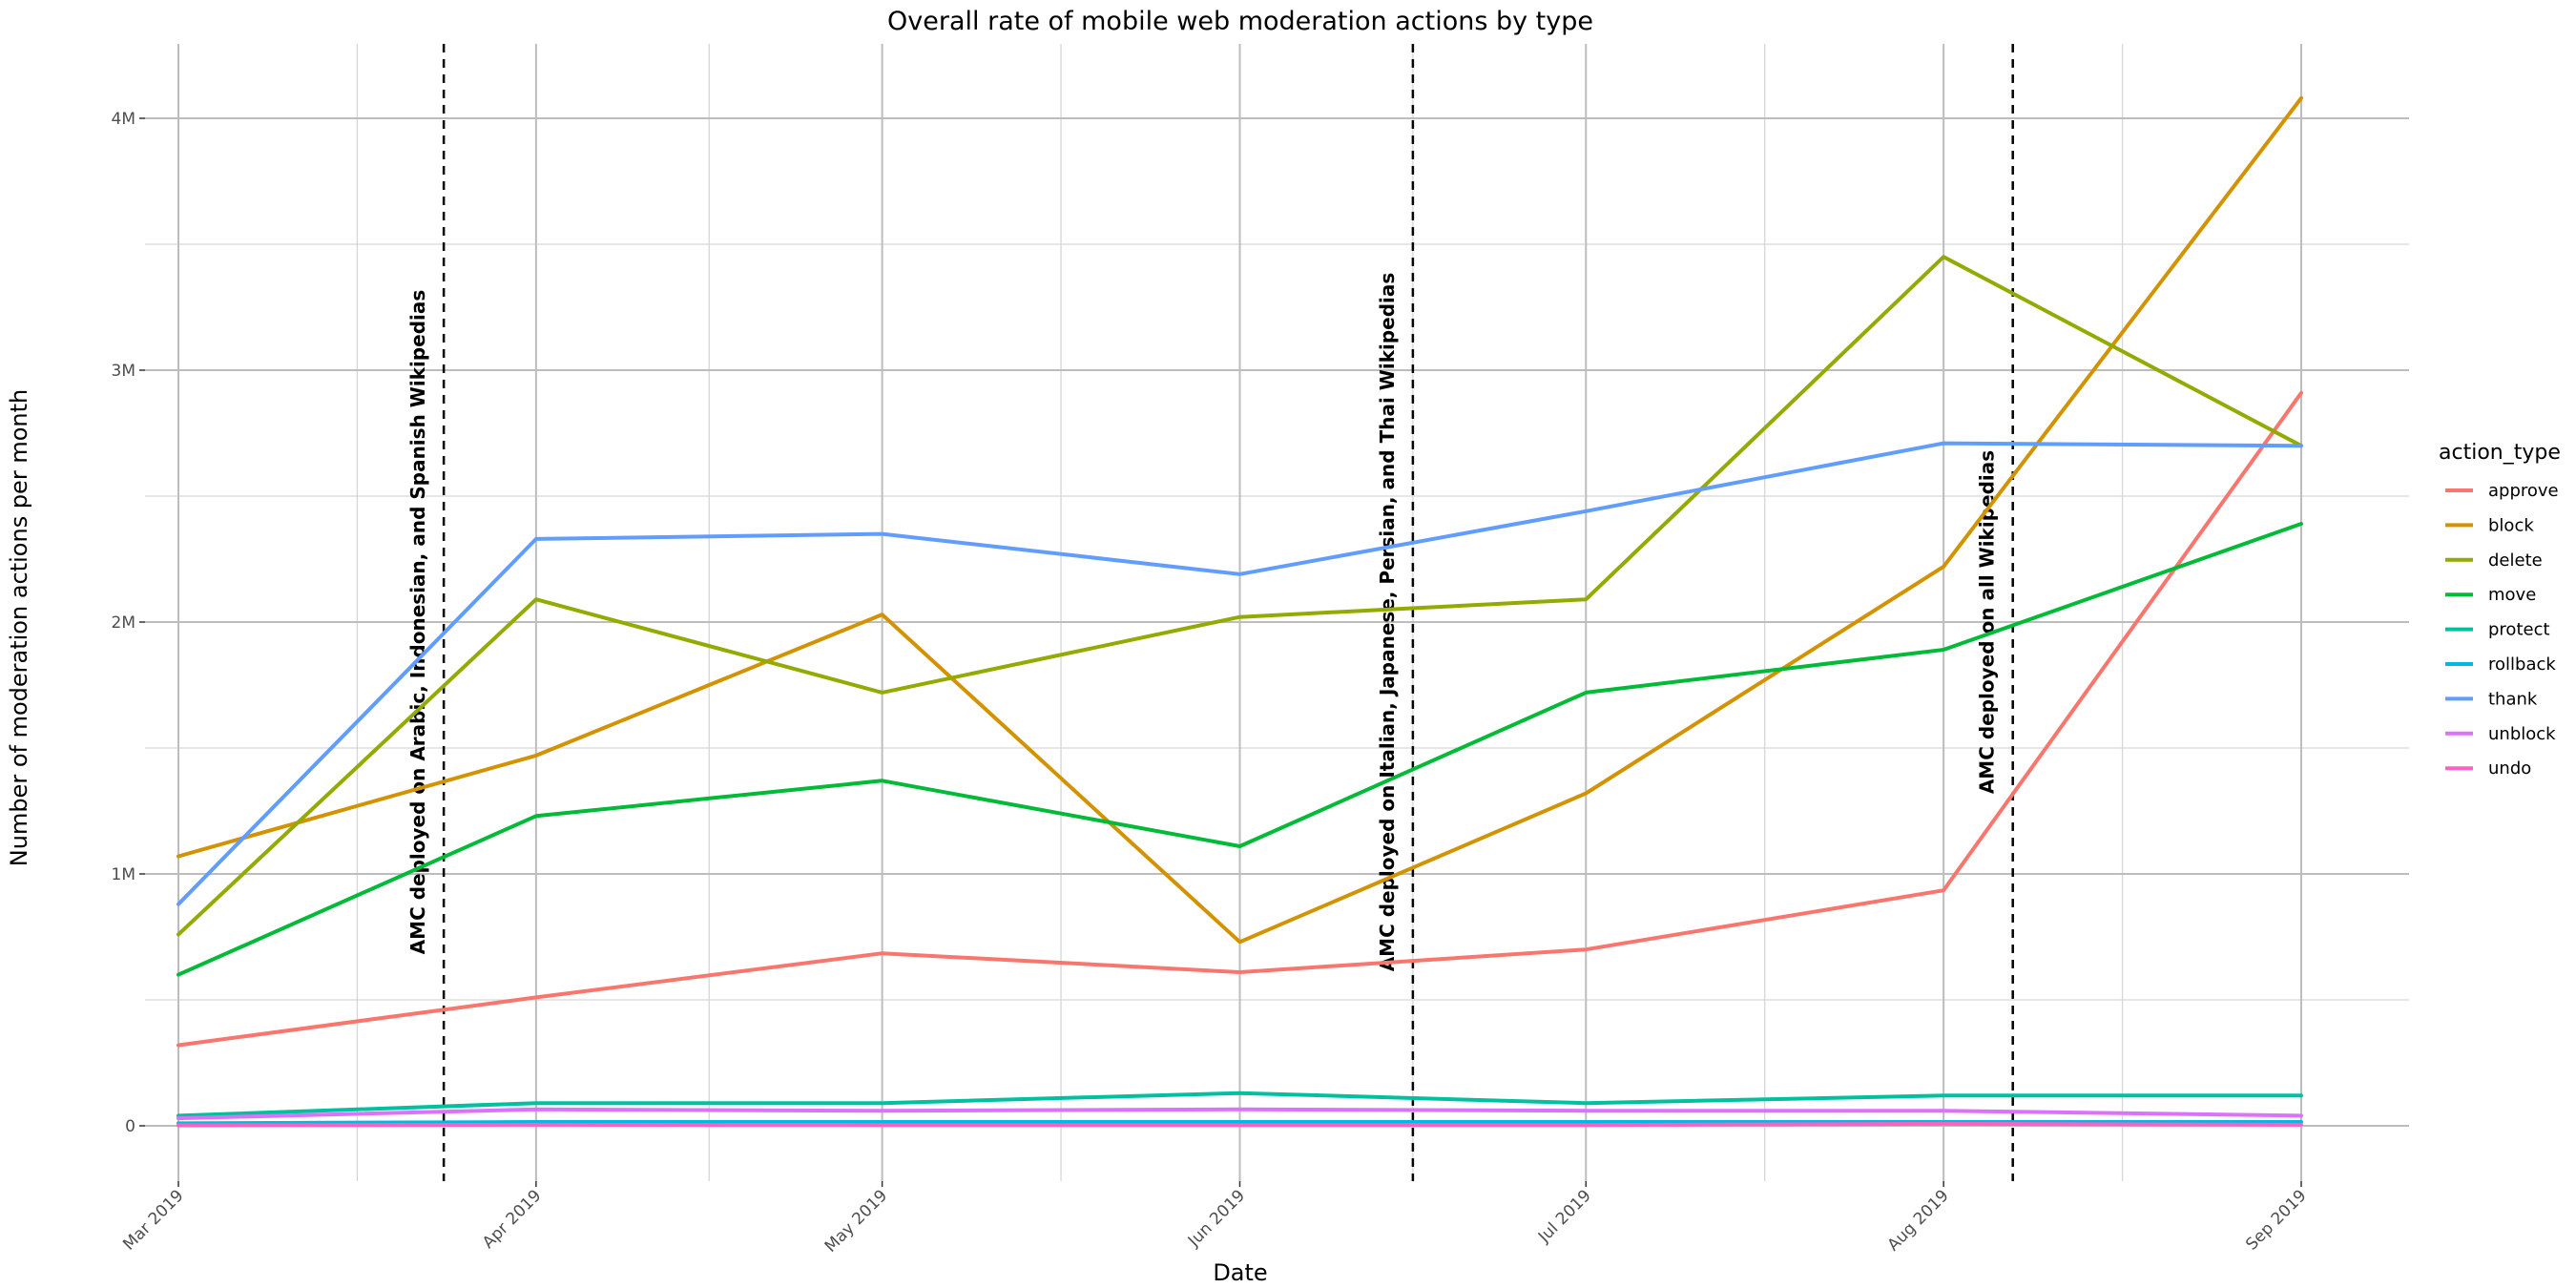  What do you see at coordinates (123, 371) in the screenshot?
I see `y-tick-label: 3M` at bounding box center [123, 371].